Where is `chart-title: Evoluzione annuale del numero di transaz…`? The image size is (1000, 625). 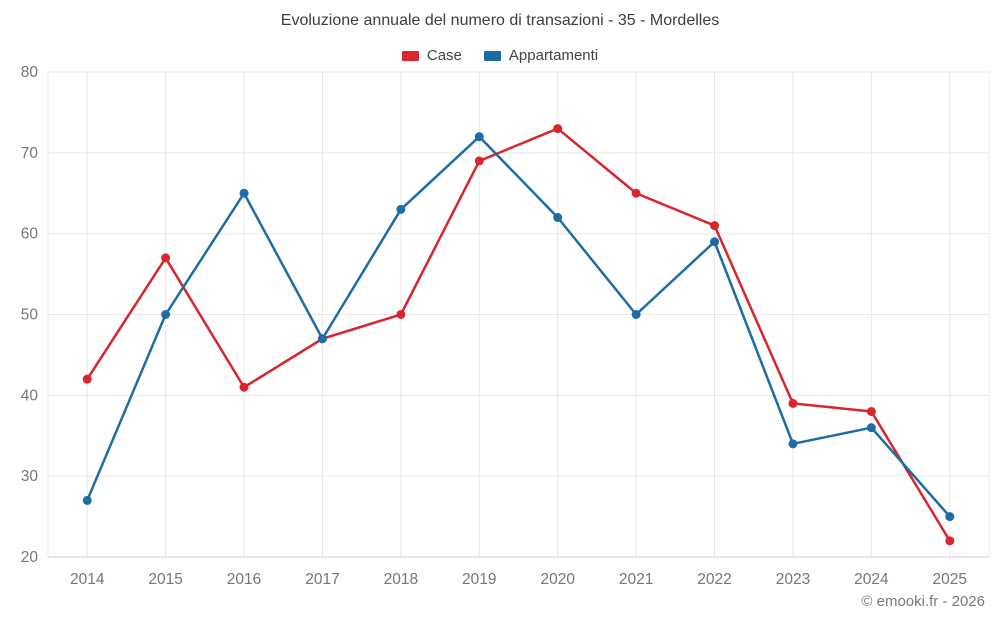
chart-title: Evoluzione annuale del numero di transaz… is located at coordinates (500, 20).